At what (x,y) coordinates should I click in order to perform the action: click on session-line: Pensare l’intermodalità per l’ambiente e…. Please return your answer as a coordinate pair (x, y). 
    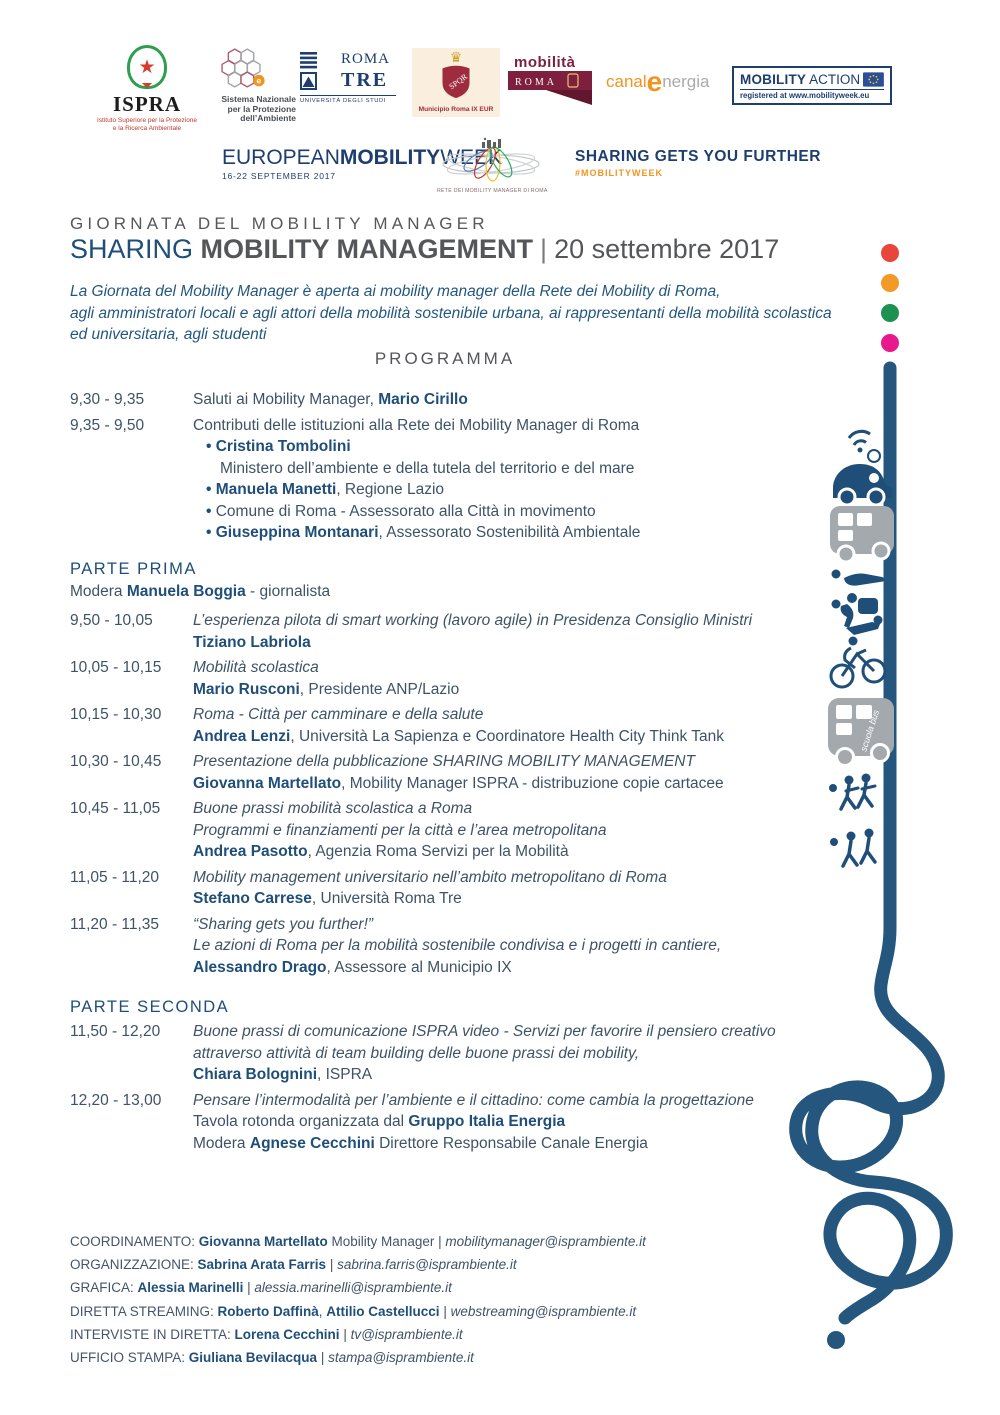
    Looking at the image, I should click on (512, 1101).